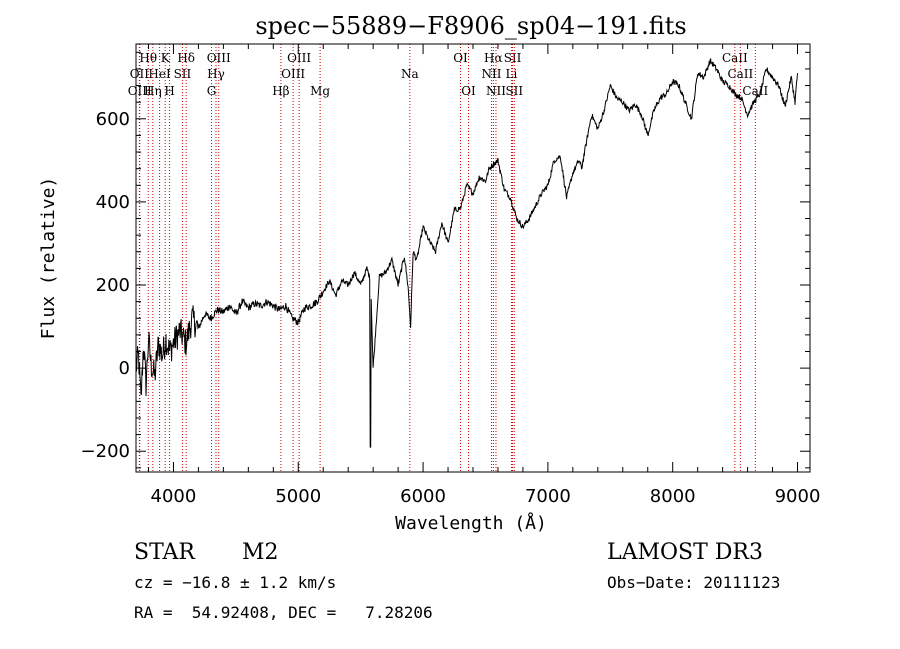  Describe the element at coordinates (298, 496) in the screenshot. I see `x-tick-label: 5000` at that location.